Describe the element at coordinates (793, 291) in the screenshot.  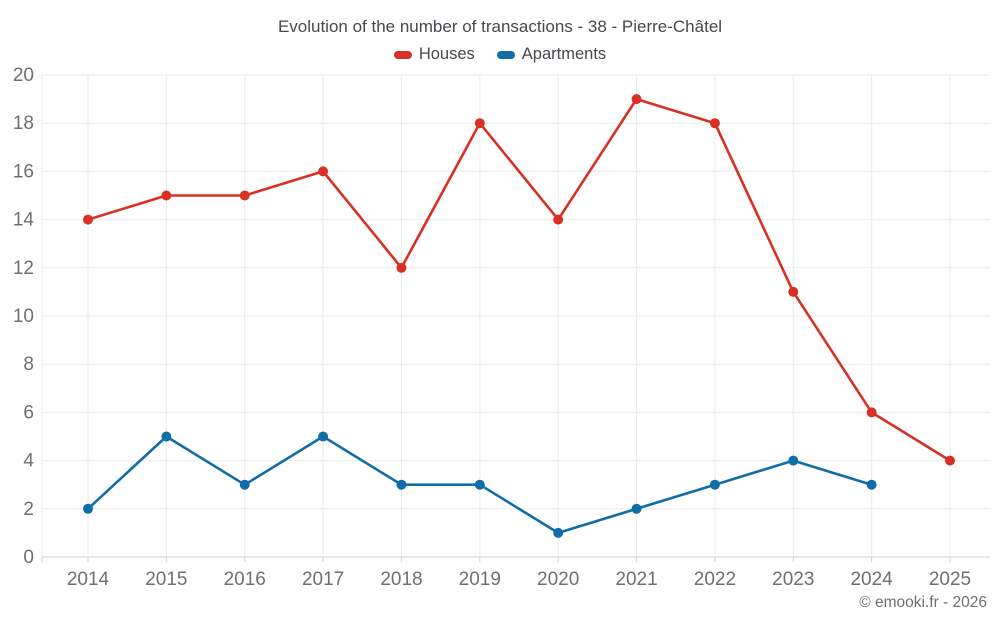
I see `houses-point-2023` at that location.